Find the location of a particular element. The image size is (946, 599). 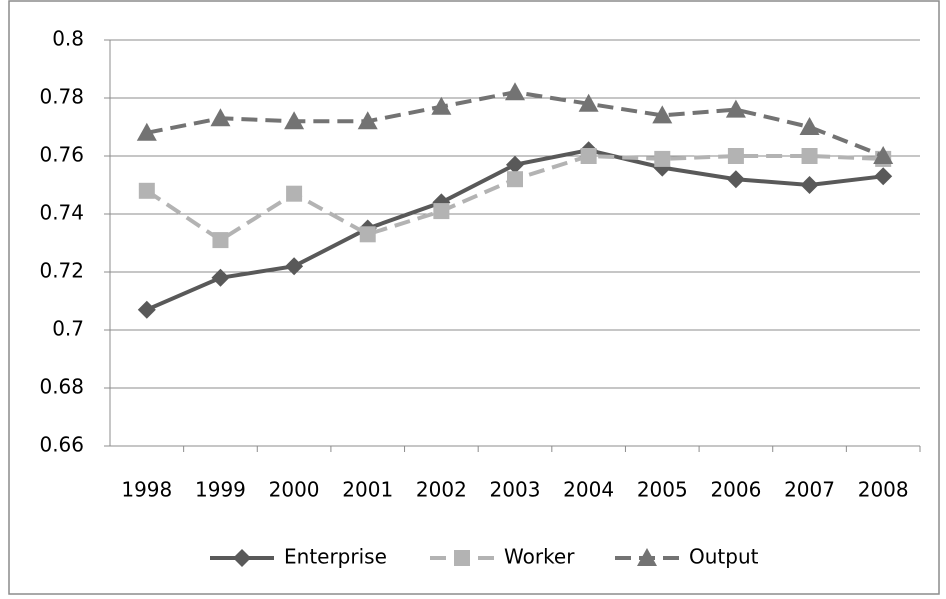

legend-label: Output is located at coordinates (724, 557).